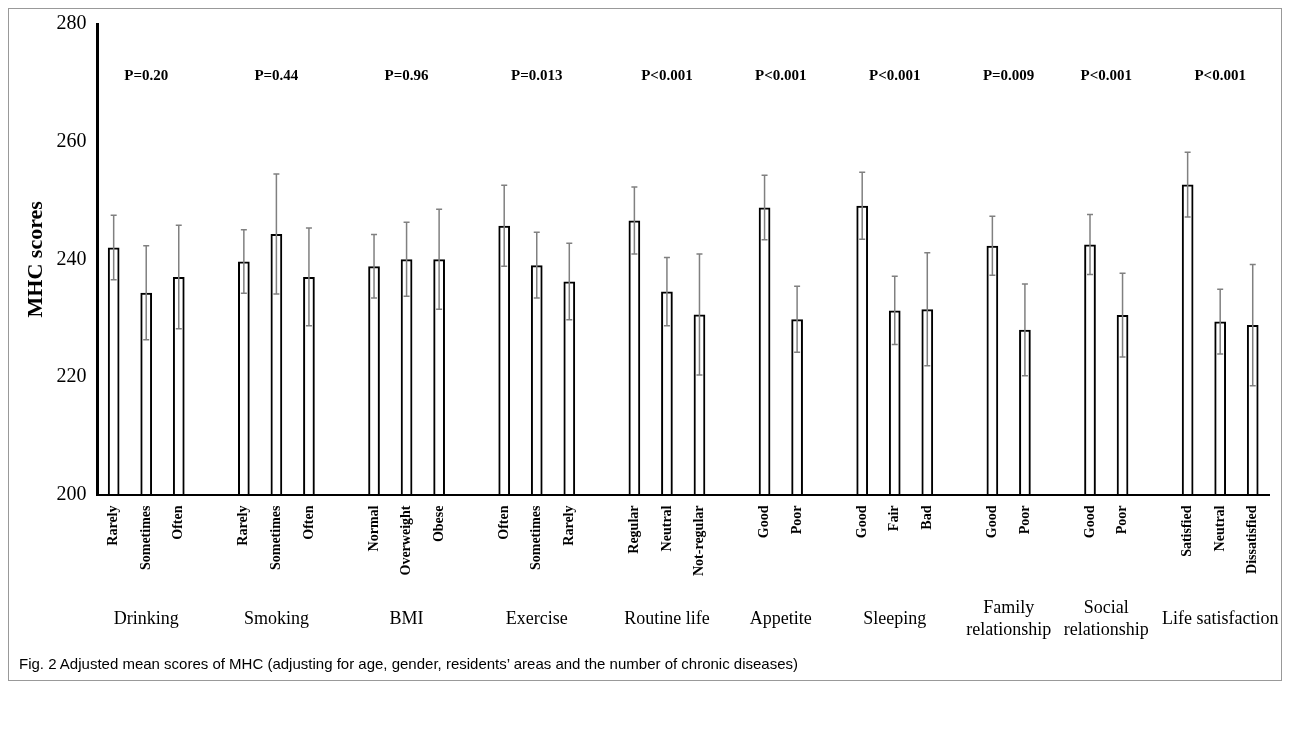 This screenshot has width=1292, height=735. Describe the element at coordinates (407, 74) in the screenshot. I see `annotation: P=0.96` at that location.